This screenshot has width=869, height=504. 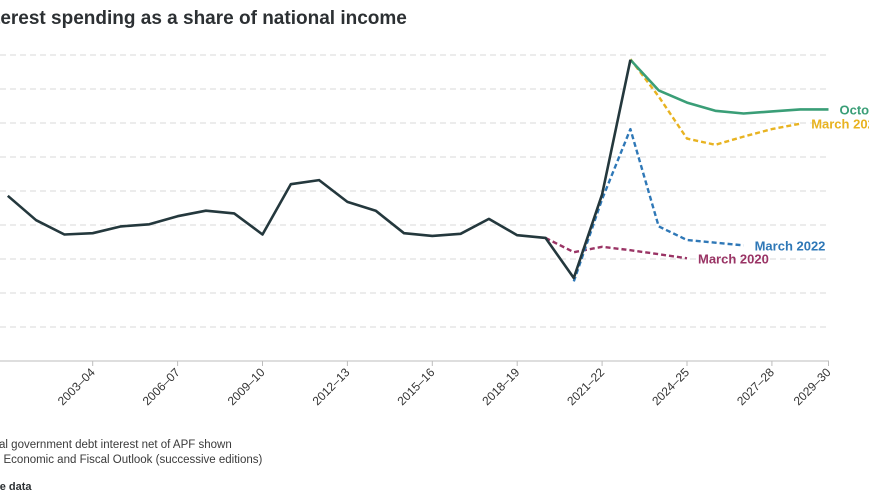 What do you see at coordinates (161, 386) in the screenshot?
I see `x-tick-label: 2006–07` at bounding box center [161, 386].